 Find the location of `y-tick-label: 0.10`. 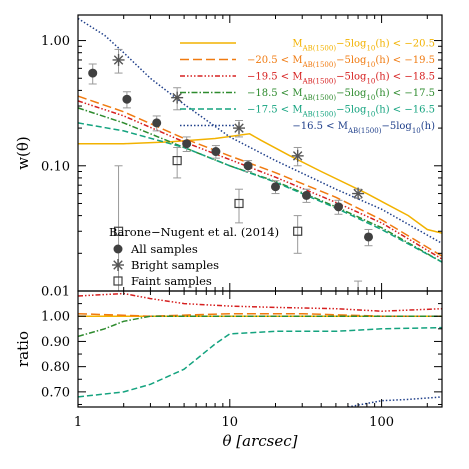

y-tick-label: 0.10 is located at coordinates (55, 166).